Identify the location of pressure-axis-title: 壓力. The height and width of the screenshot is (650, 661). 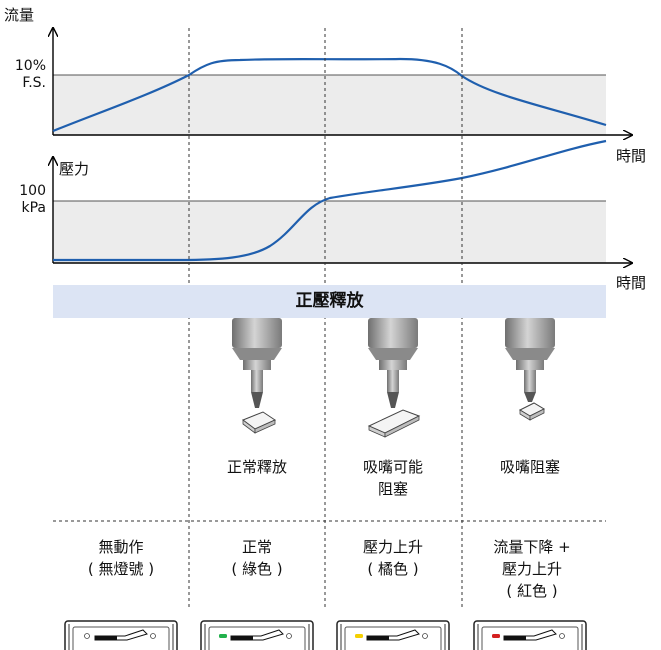
(74, 169).